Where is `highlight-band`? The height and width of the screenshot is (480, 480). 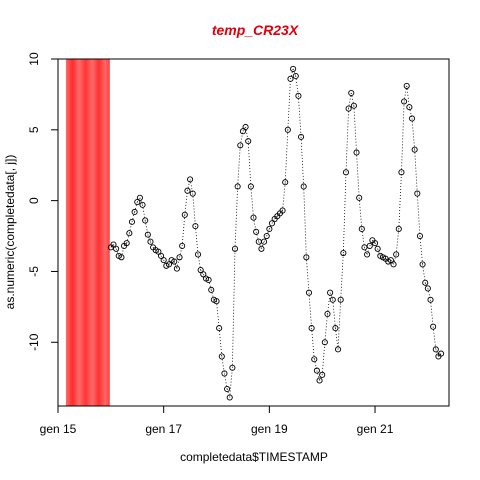
highlight-band is located at coordinates (87, 232).